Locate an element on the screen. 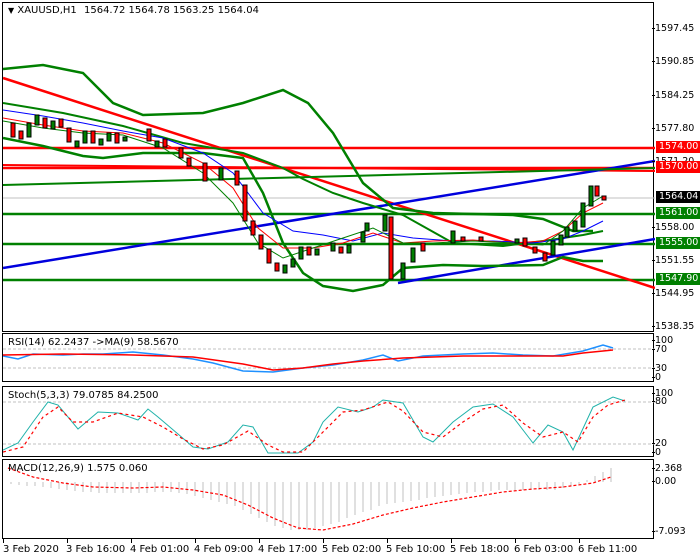 The height and width of the screenshot is (560, 700). time-tick: 3 Feb 2020 is located at coordinates (31, 549).